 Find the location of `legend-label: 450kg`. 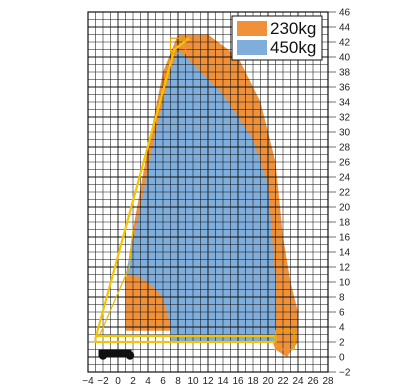

legend-label: 450kg is located at coordinates (293, 47).